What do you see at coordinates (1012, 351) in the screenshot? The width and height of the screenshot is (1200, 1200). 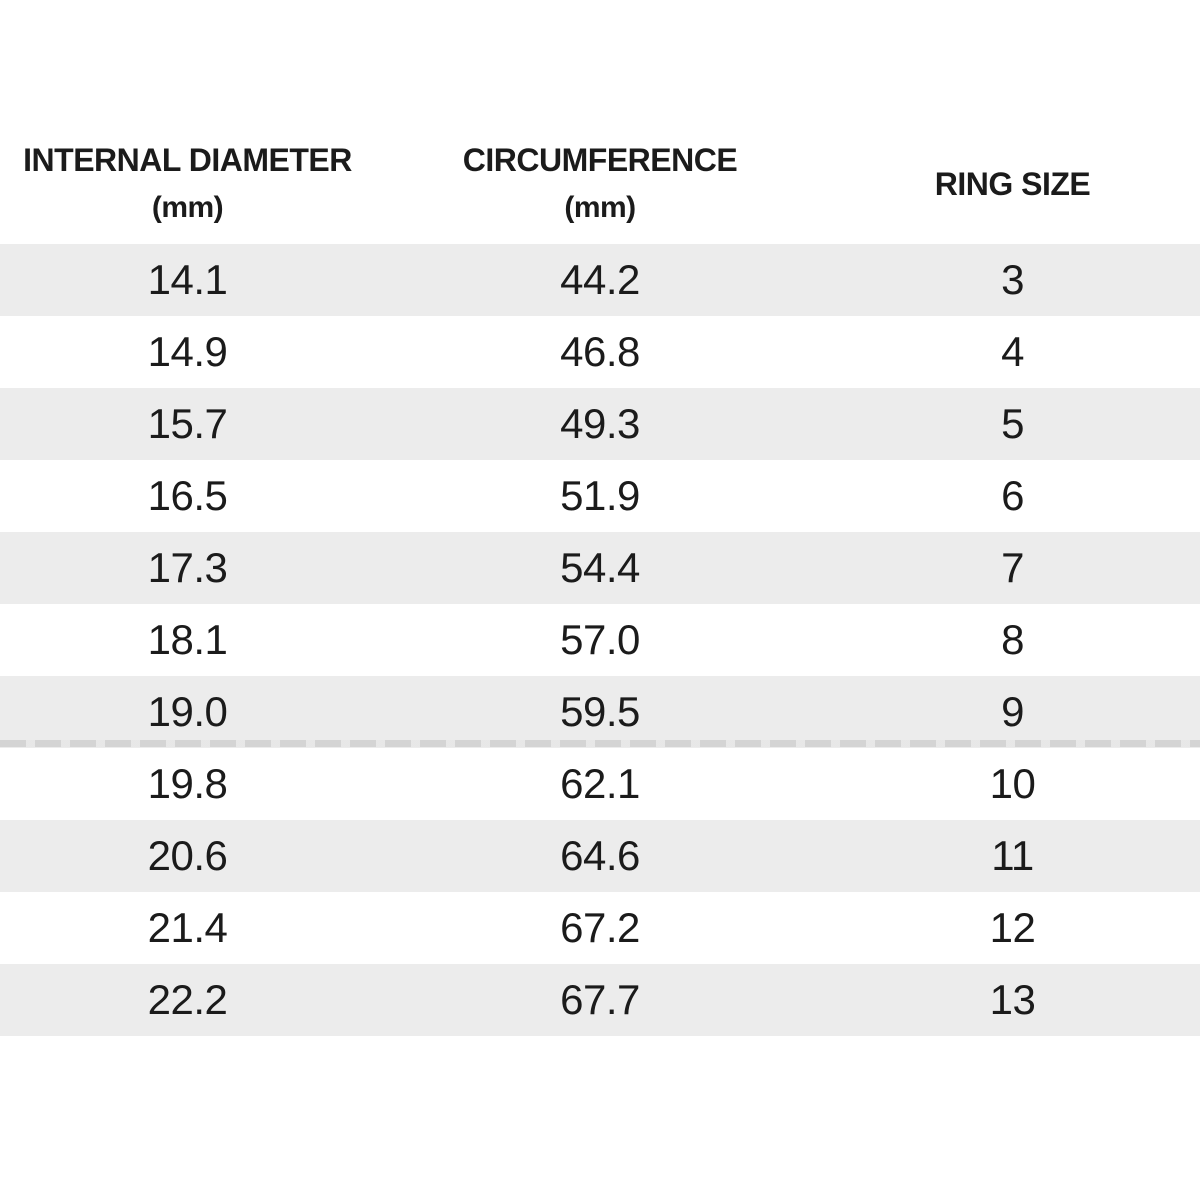 I see `cell-ring-size: 4` at bounding box center [1012, 351].